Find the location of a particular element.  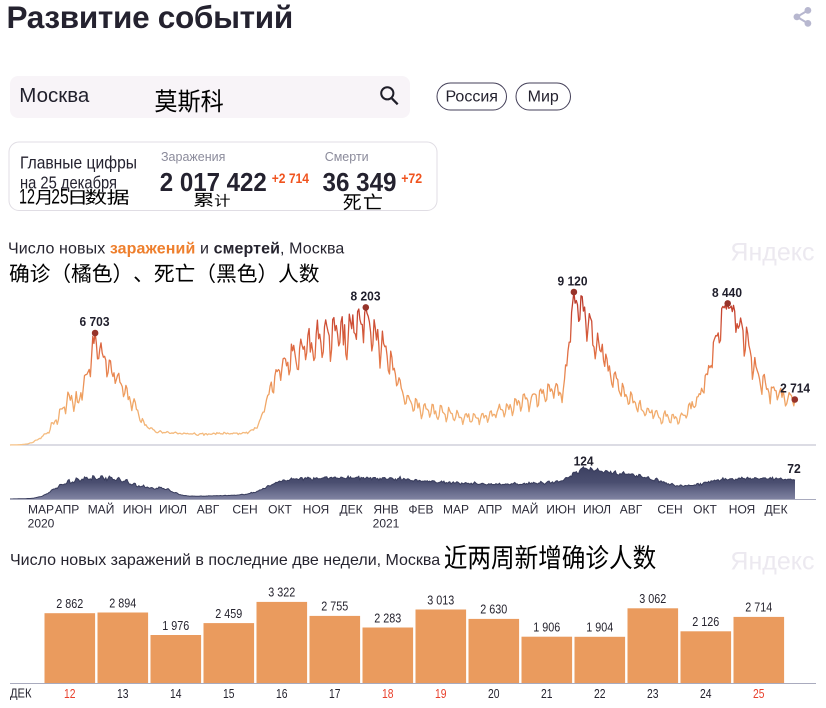

svg-text: 3 322 is located at coordinates (281, 592).